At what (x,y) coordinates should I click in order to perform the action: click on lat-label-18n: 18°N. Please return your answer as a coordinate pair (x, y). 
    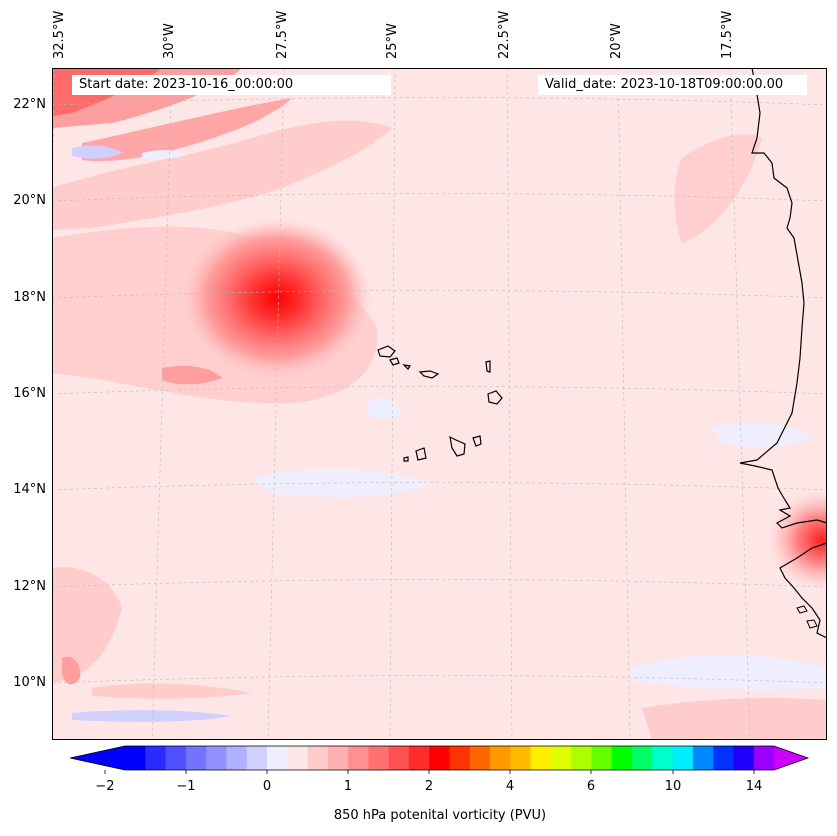
    Looking at the image, I should click on (29, 297).